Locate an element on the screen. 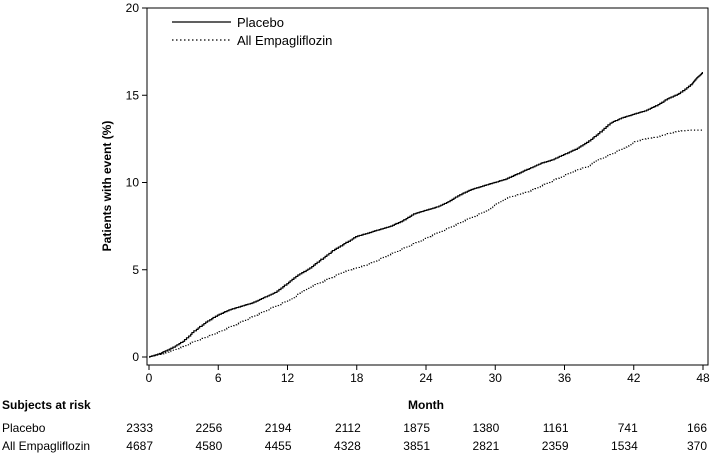 This screenshot has height=455, width=713. risk-value-0-2: 2194 is located at coordinates (278, 428).